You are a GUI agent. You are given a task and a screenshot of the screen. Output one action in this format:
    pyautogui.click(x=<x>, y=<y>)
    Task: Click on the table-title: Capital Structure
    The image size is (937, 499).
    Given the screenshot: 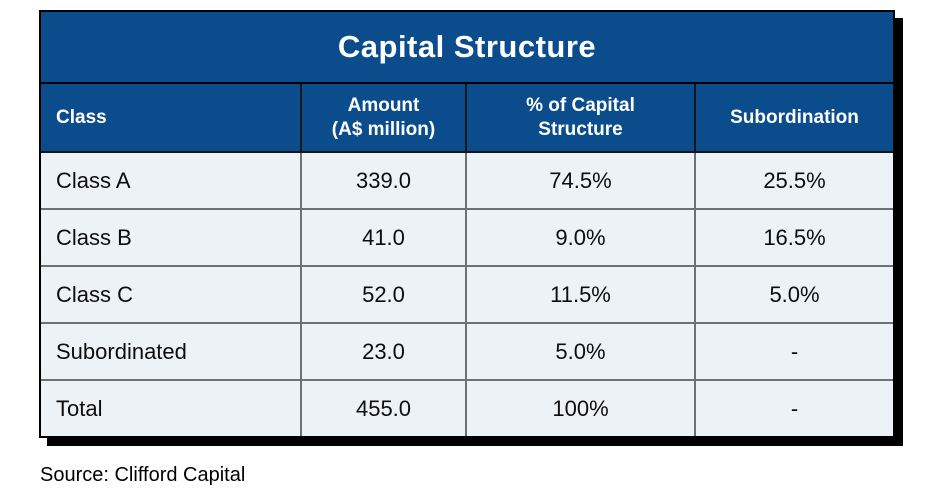 What is the action you would take?
    pyautogui.click(x=467, y=48)
    